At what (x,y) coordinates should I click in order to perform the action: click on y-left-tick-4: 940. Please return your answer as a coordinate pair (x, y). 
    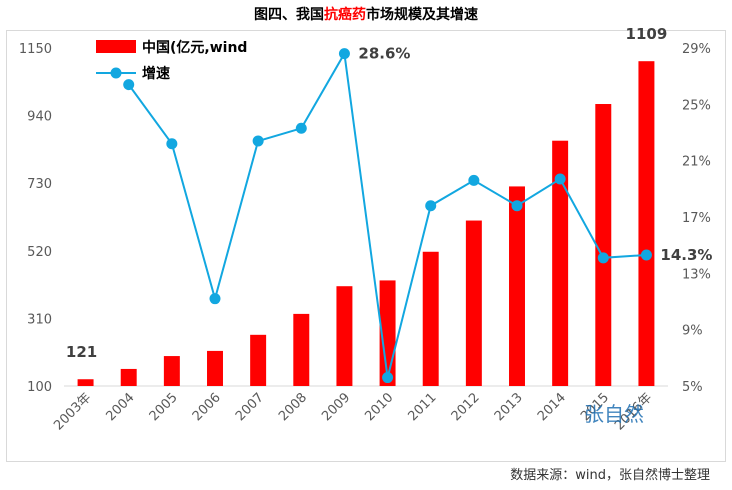
    Looking at the image, I should click on (39, 117).